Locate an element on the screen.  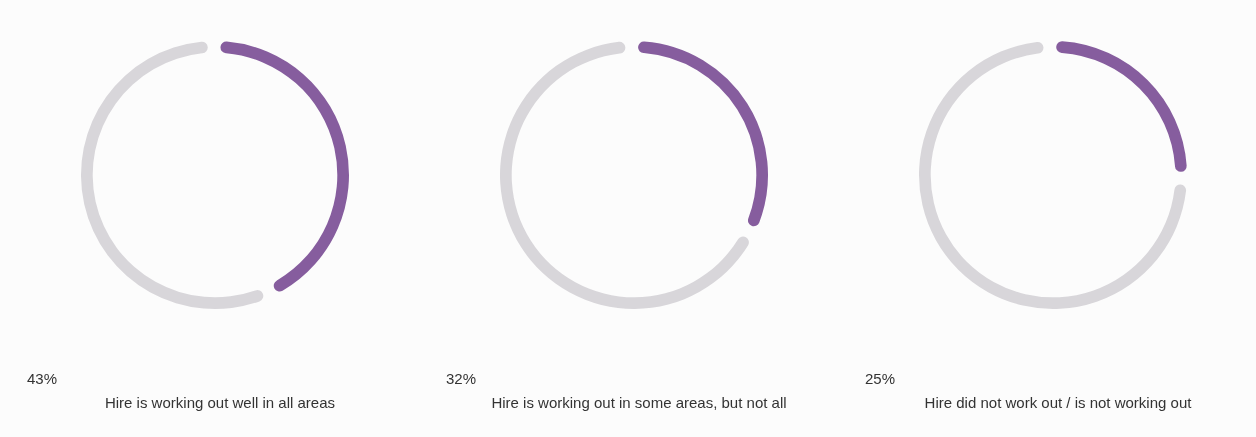
text: 25% is located at coordinates (880, 379).